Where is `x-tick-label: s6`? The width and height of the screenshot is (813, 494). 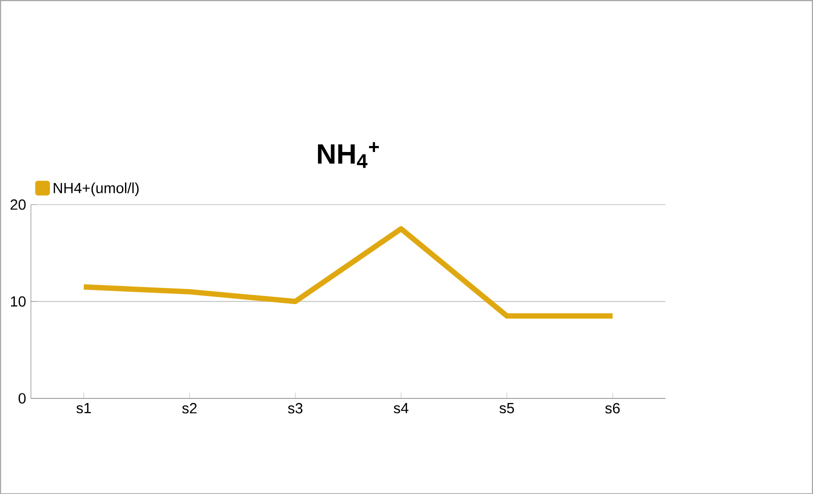 x-tick-label: s6 is located at coordinates (612, 408).